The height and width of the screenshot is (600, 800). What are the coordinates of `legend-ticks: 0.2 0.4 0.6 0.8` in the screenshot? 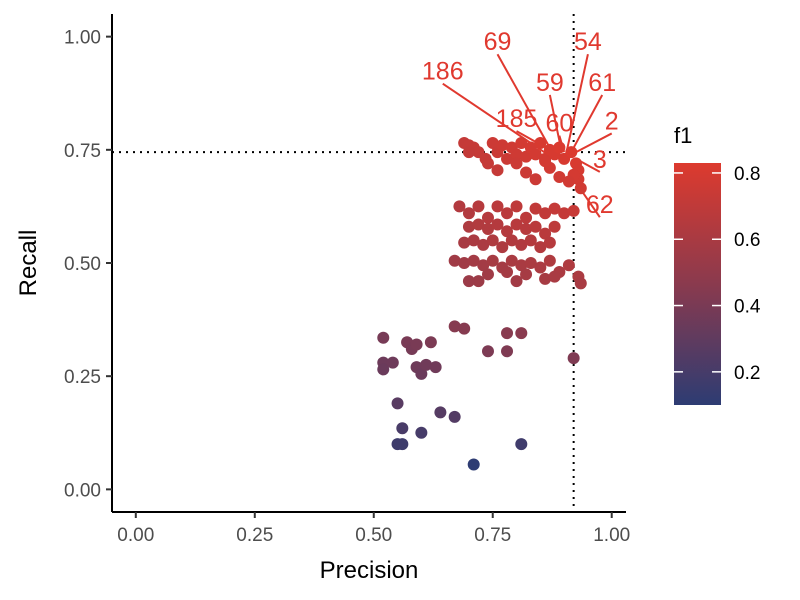 It's located at (717, 274).